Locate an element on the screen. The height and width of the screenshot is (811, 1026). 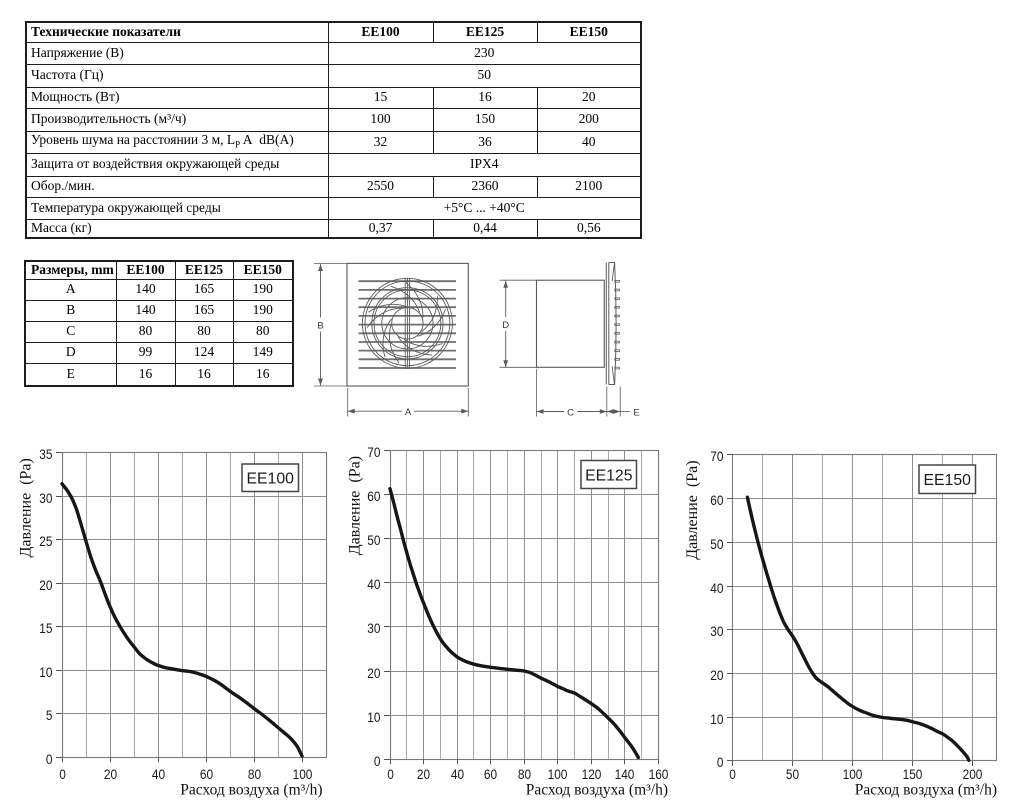
svg-text: B is located at coordinates (320, 325).